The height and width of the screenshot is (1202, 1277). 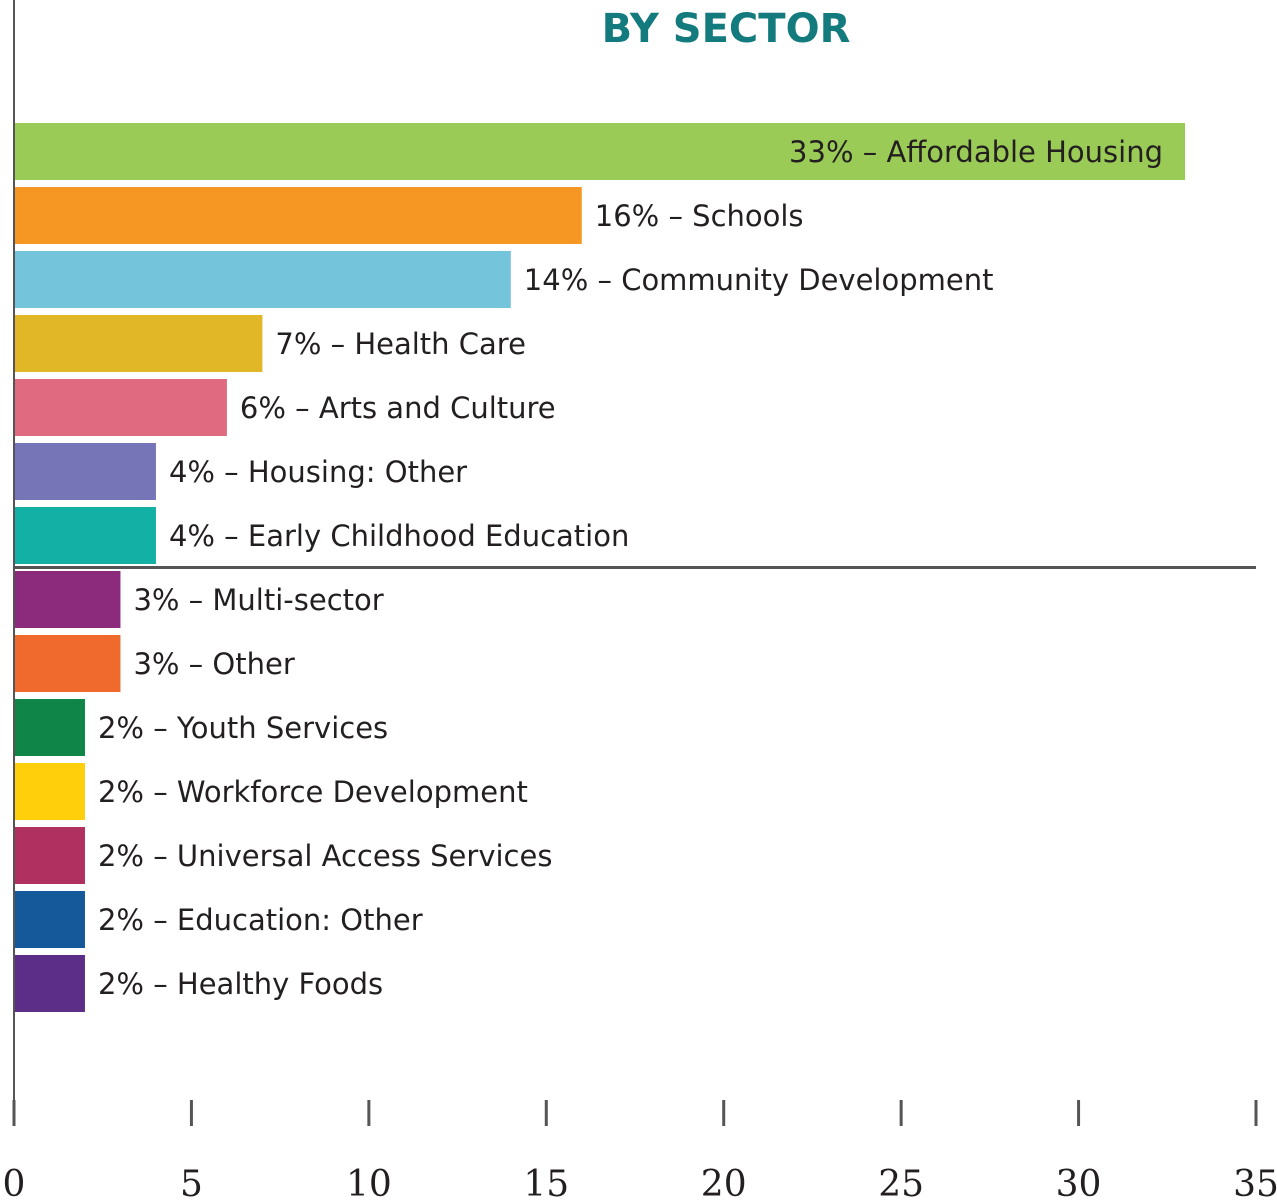 I want to click on x-tick-label: 0, so click(x=14, y=1183).